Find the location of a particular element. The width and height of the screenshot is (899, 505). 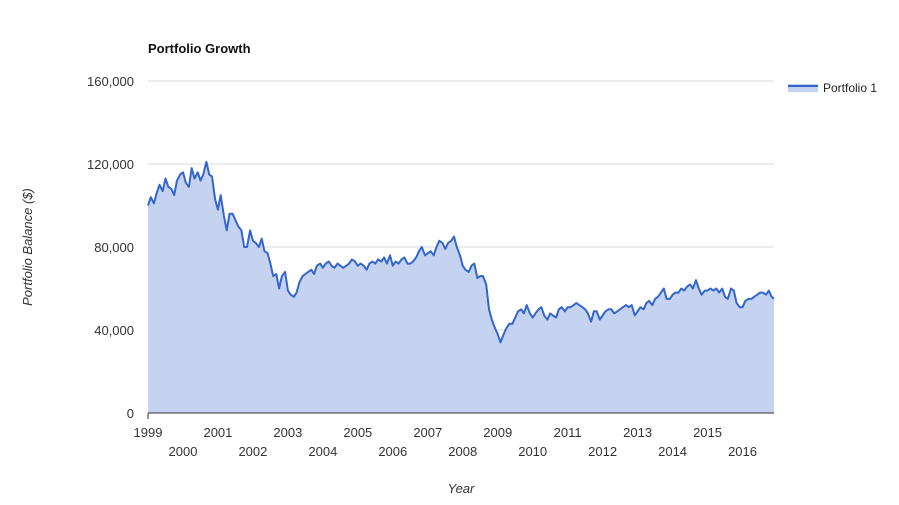

x-tick-label: 2005 is located at coordinates (357, 432).